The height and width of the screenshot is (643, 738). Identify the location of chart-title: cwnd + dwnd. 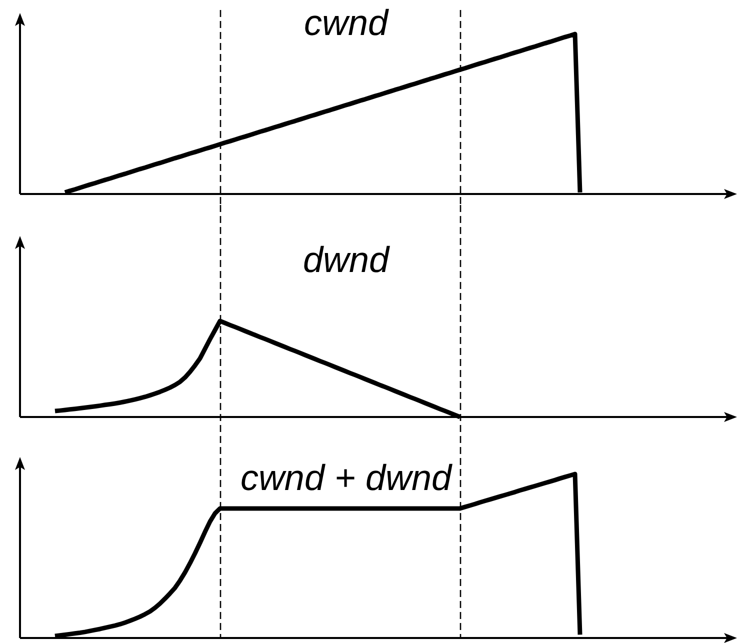
(346, 477).